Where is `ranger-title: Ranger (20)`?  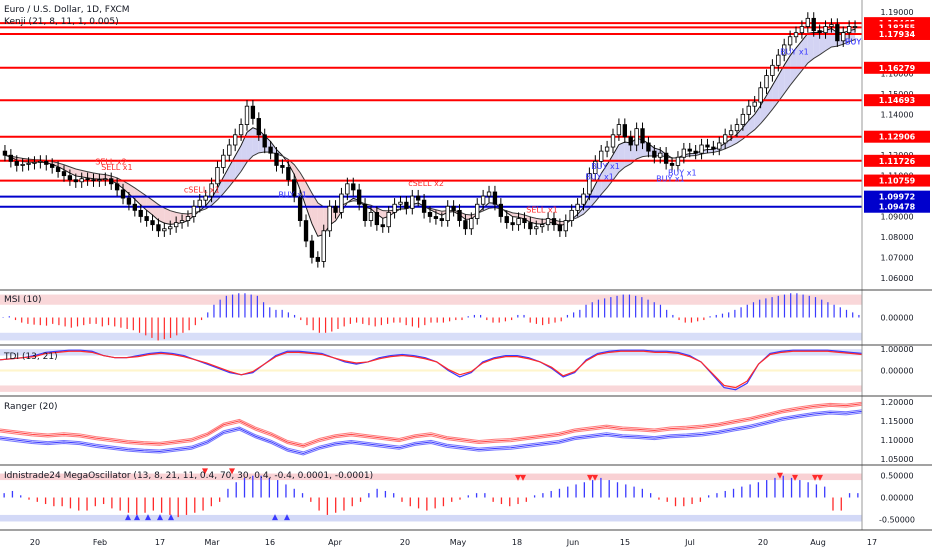
ranger-title: Ranger (20) is located at coordinates (31, 407).